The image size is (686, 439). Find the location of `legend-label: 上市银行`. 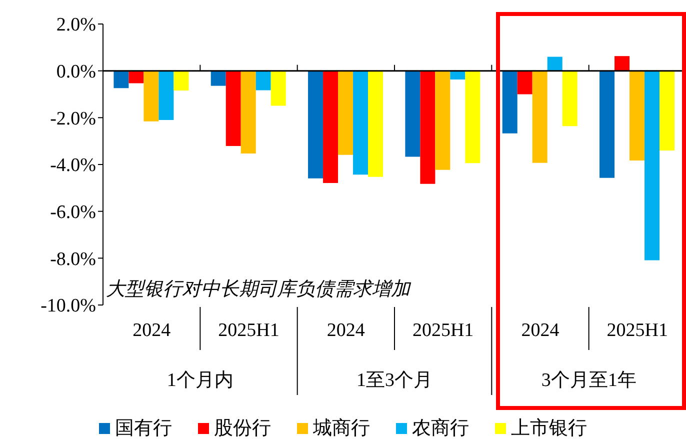

legend-label: 上市银行 is located at coordinates (549, 428).